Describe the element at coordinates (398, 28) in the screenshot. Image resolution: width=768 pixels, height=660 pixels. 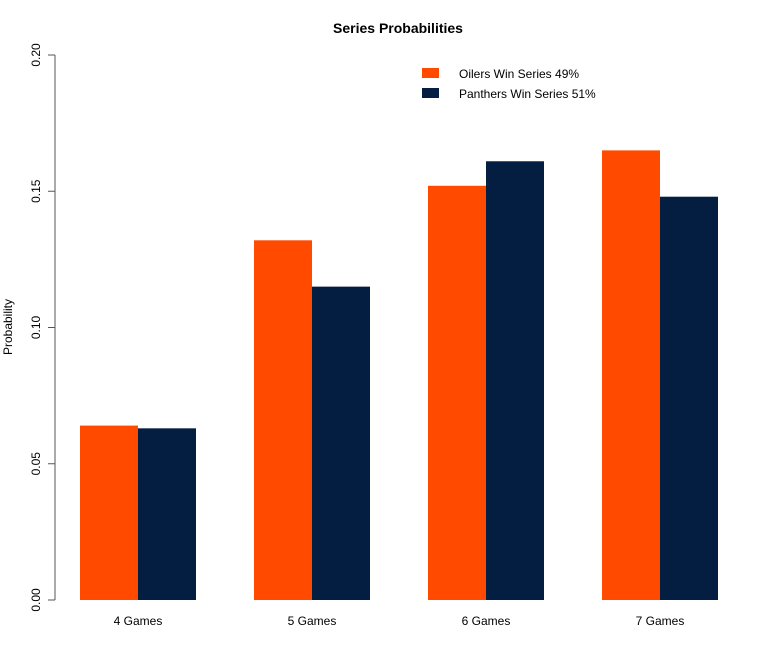
I see `chart-title: Series Probabilities` at that location.